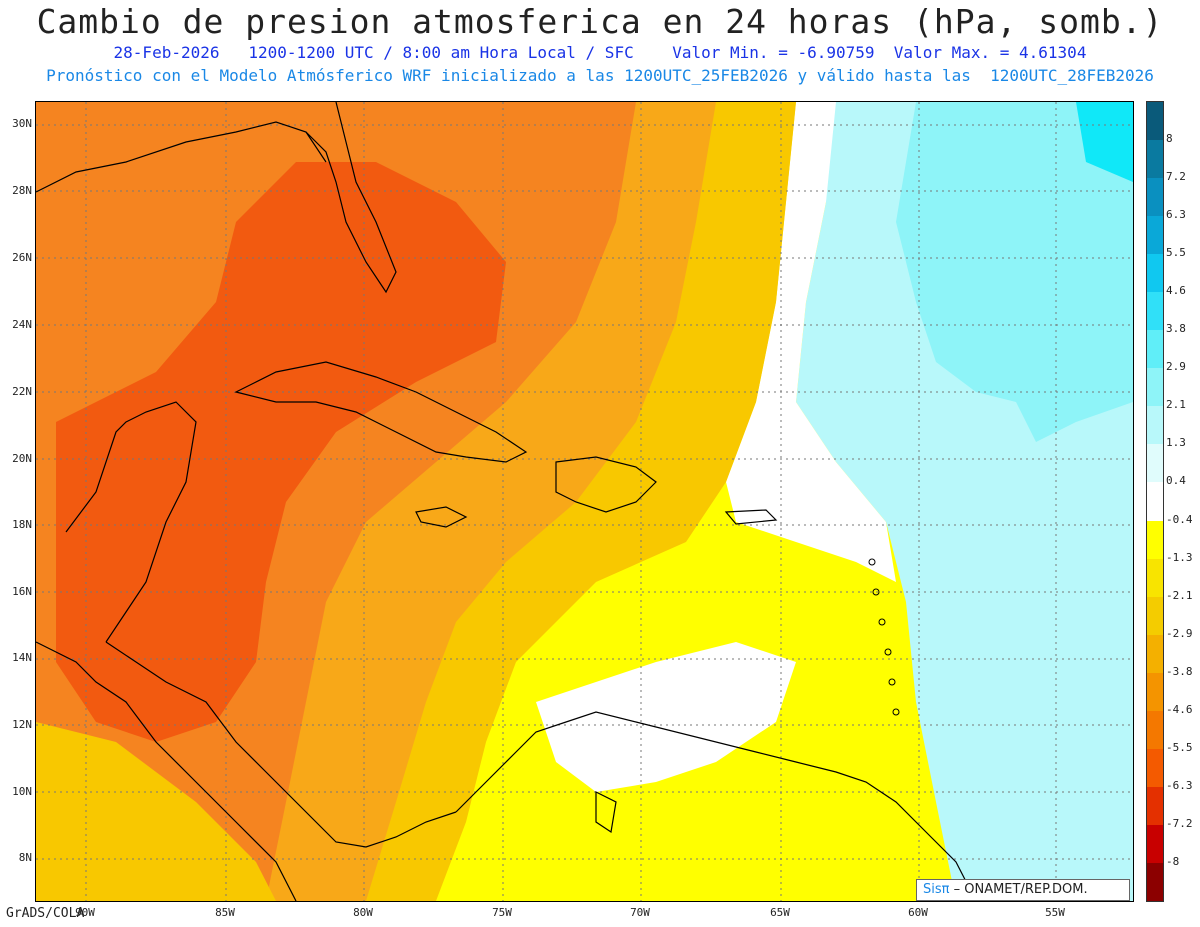 Image resolution: width=1200 pixels, height=927 pixels. I want to click on colorbar-label: -0.4, so click(1179, 519).